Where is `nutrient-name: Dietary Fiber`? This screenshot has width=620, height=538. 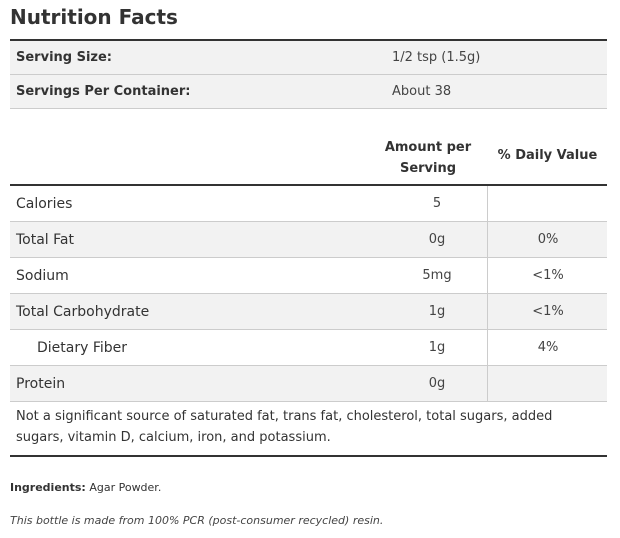 nutrient-name: Dietary Fiber is located at coordinates (82, 348).